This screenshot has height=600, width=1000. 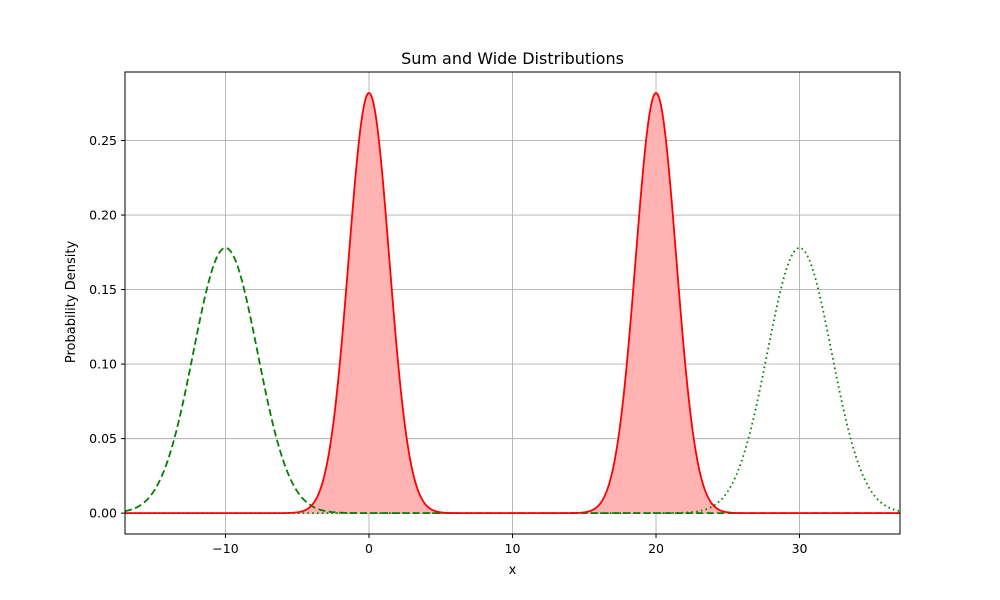 What do you see at coordinates (513, 570) in the screenshot?
I see `x-axis-label: x` at bounding box center [513, 570].